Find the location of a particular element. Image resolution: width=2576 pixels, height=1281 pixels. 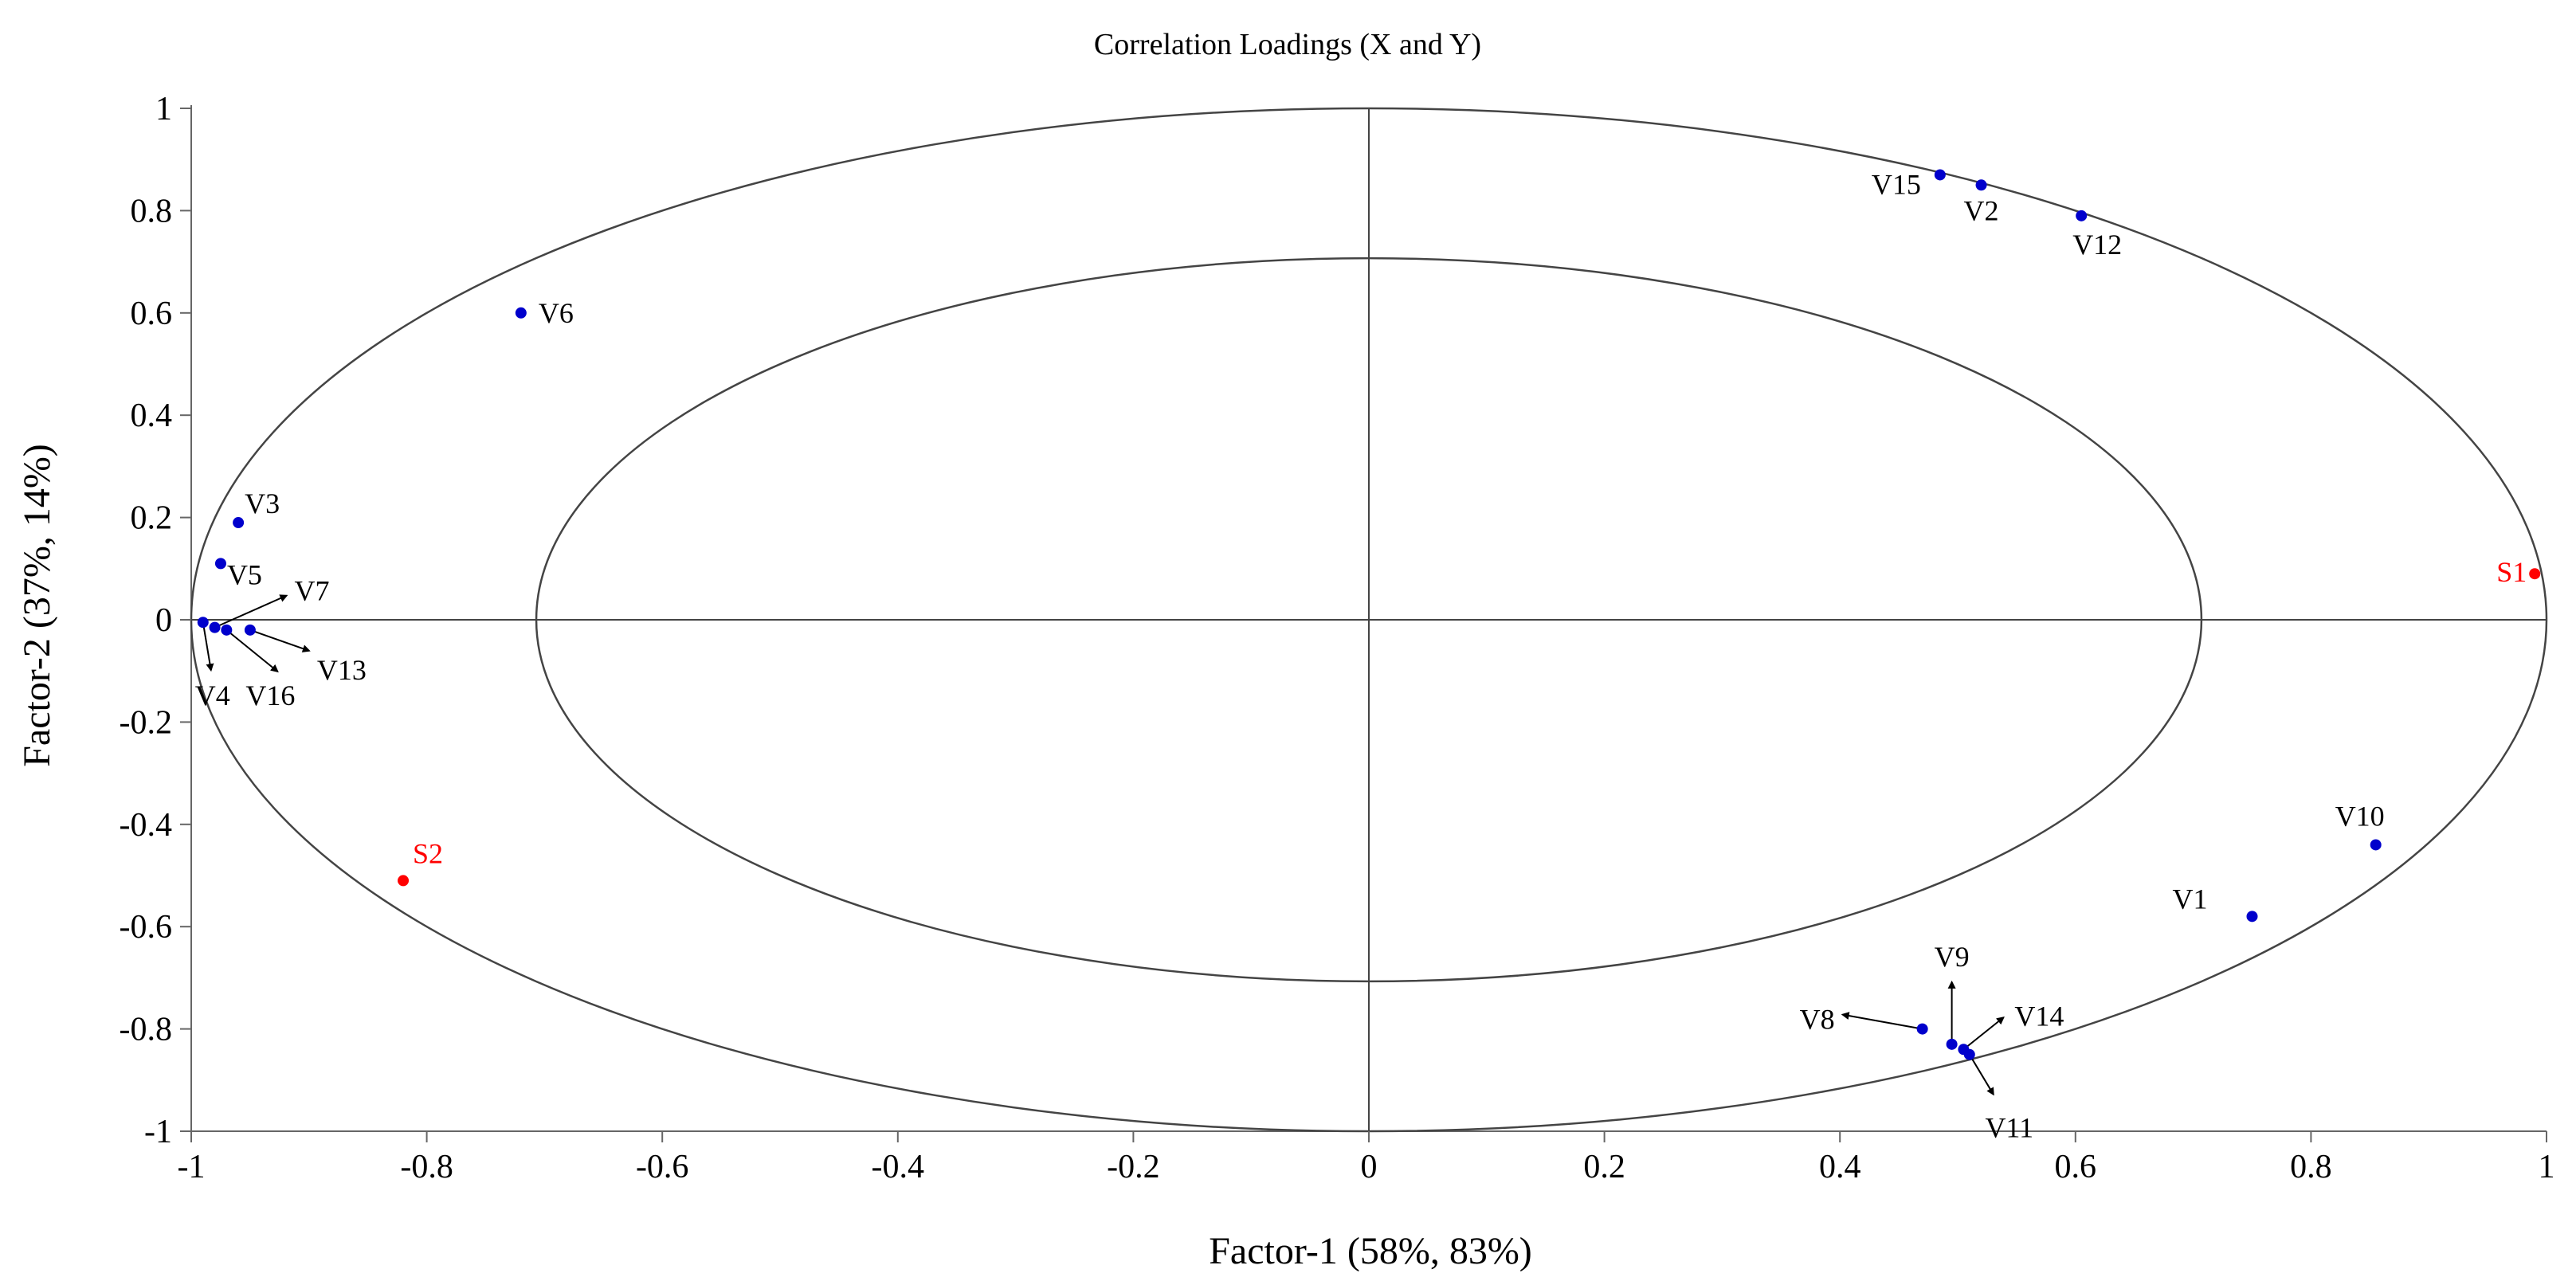

arrow-v7 is located at coordinates (251, 611).